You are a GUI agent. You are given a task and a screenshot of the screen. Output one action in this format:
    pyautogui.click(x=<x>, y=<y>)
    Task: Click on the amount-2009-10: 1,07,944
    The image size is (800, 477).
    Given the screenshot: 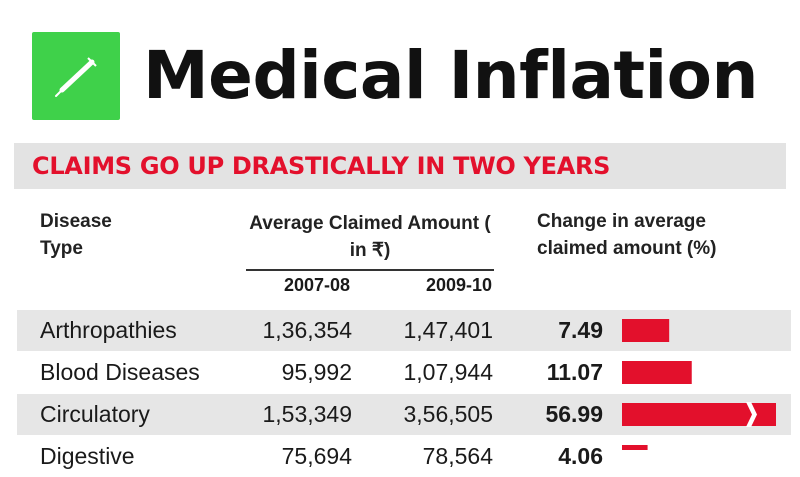 What is the action you would take?
    pyautogui.click(x=448, y=372)
    